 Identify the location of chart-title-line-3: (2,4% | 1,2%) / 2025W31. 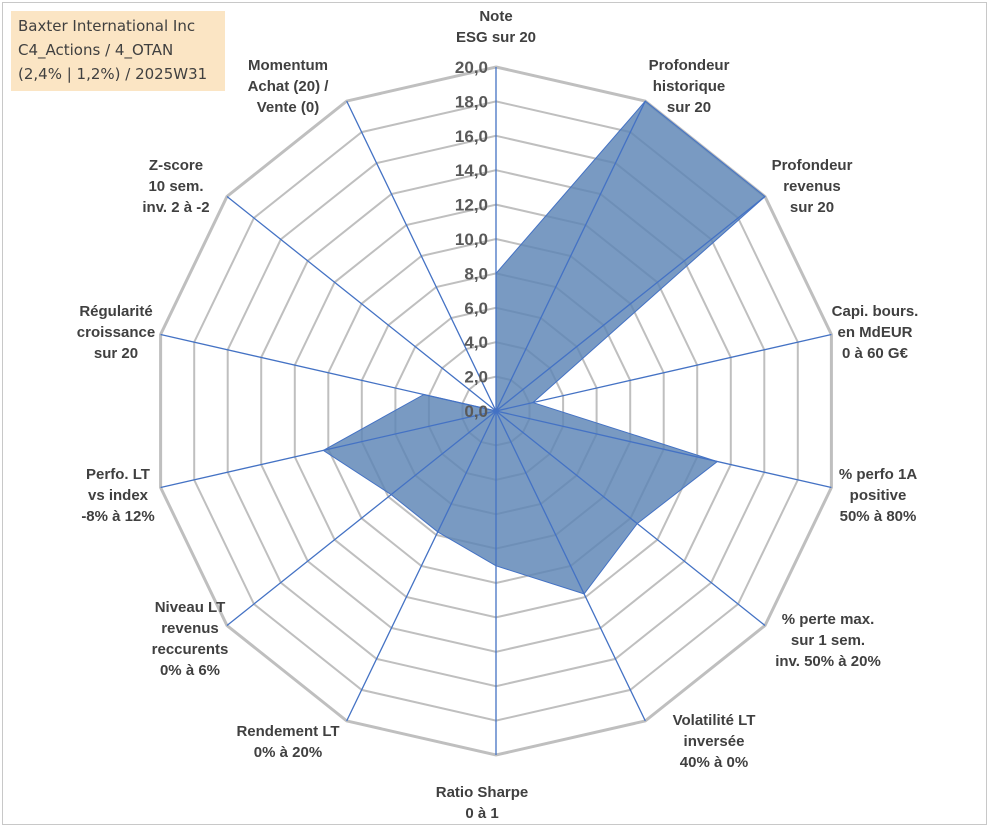
(113, 74).